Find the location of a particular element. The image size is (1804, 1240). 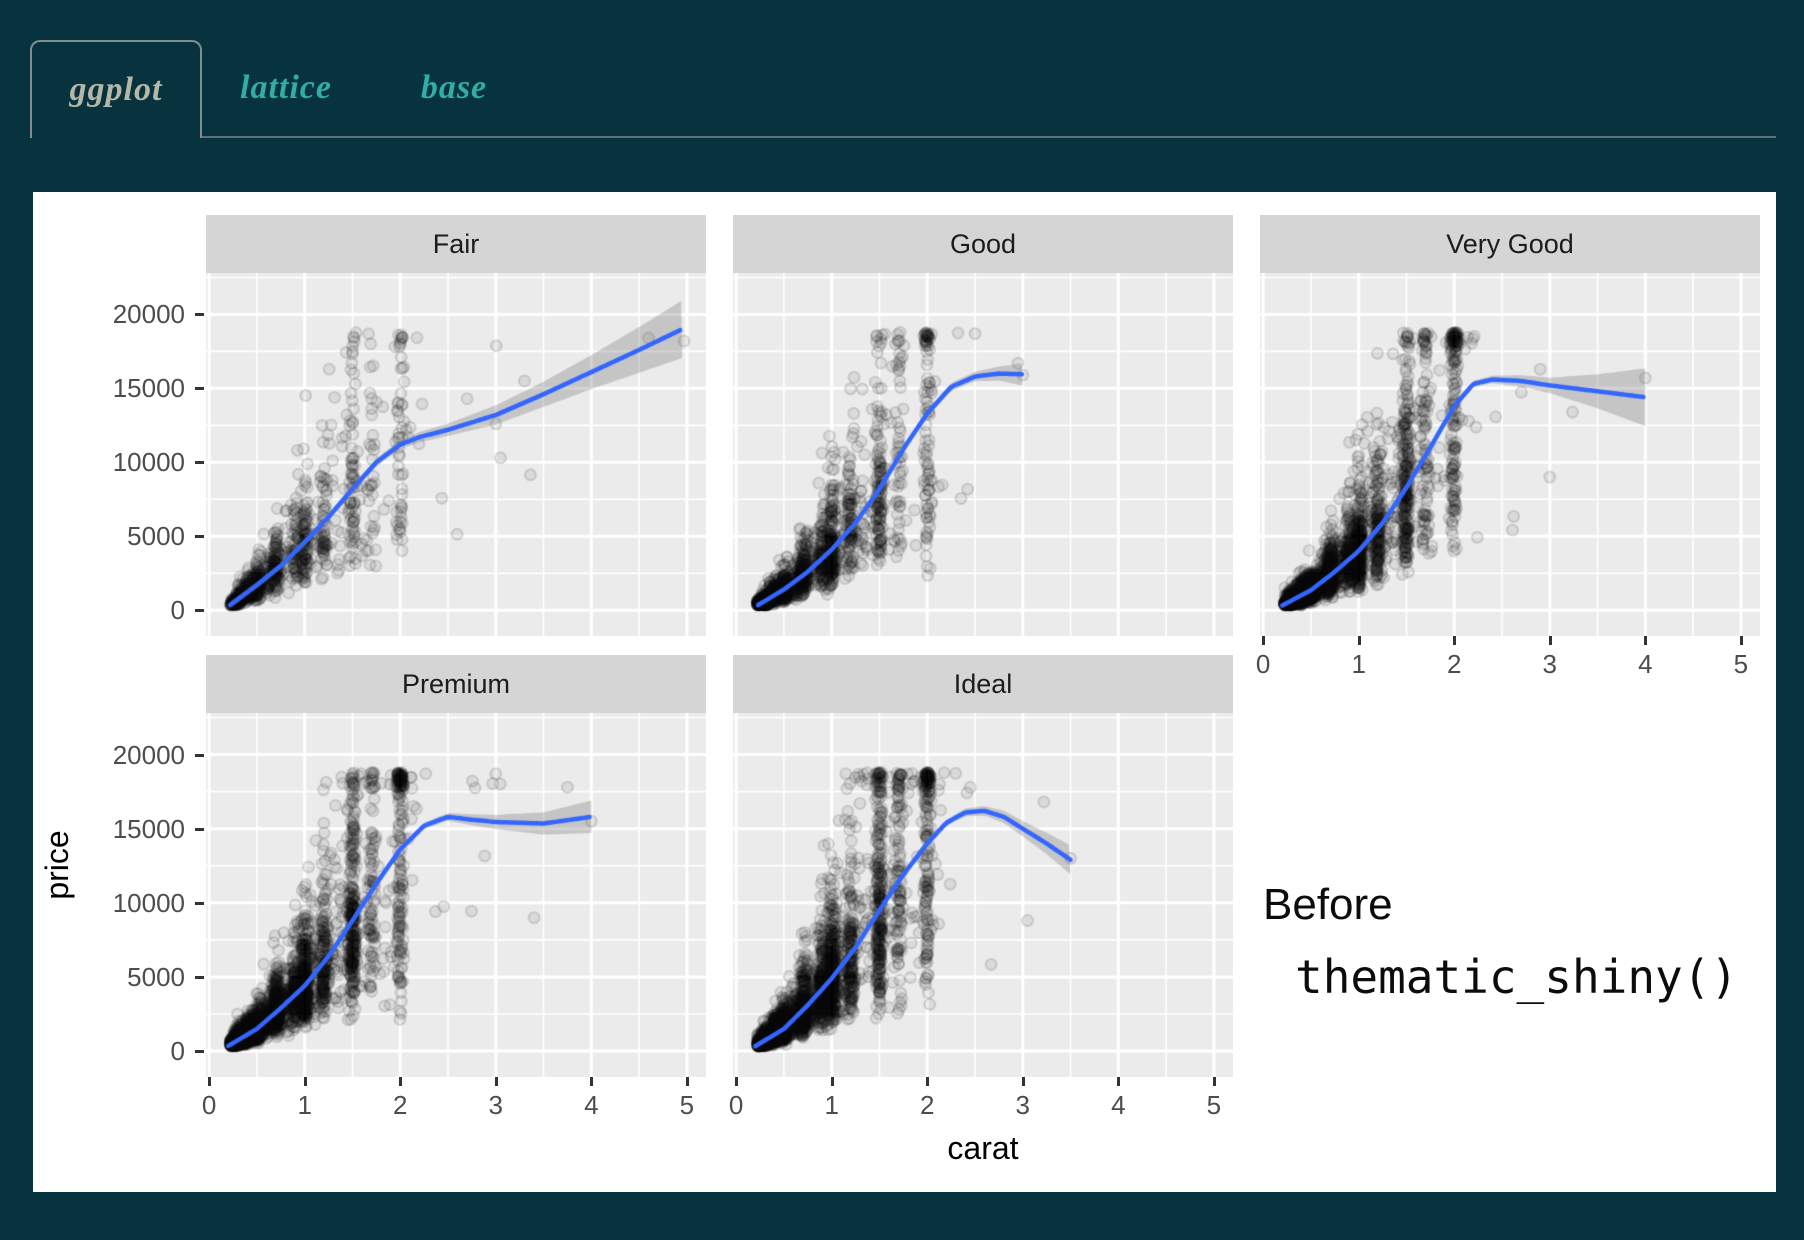

facet-strip-very-good: Very Good is located at coordinates (1510, 244).